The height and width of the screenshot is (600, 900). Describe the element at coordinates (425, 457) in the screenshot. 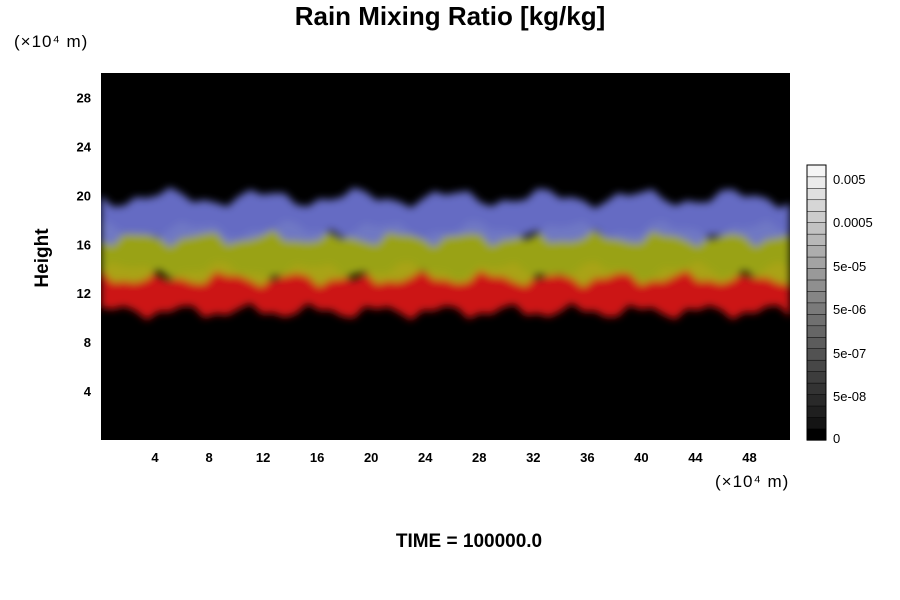

I see `x-tick-label: 24` at that location.